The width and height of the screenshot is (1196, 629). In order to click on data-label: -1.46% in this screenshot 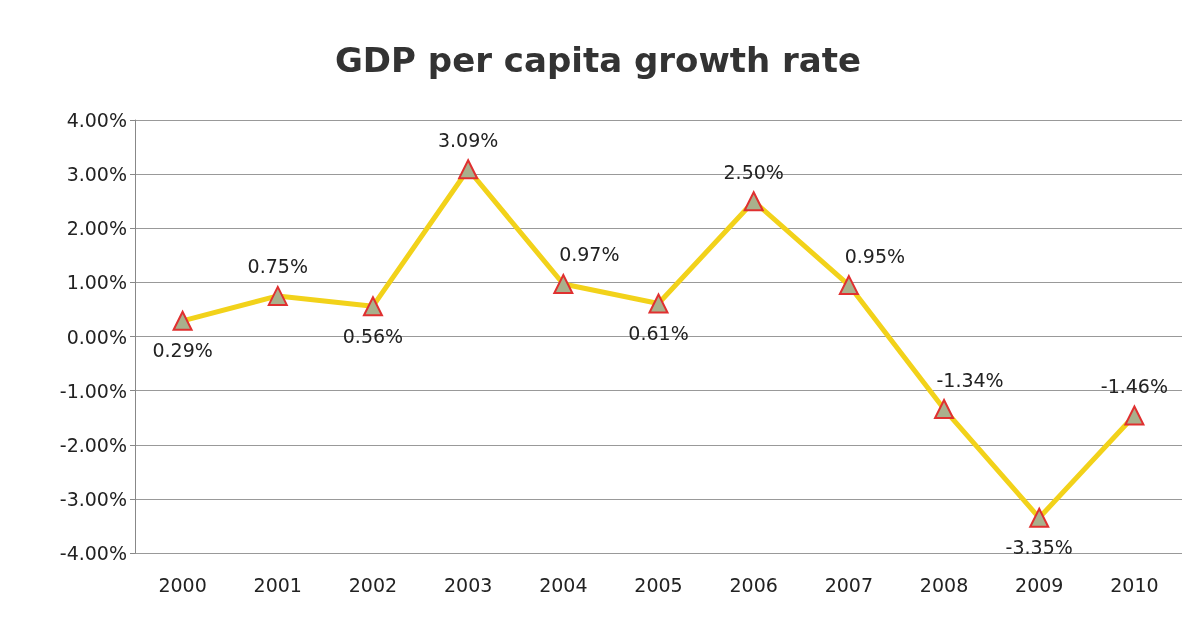, I will do `click(1134, 386)`.